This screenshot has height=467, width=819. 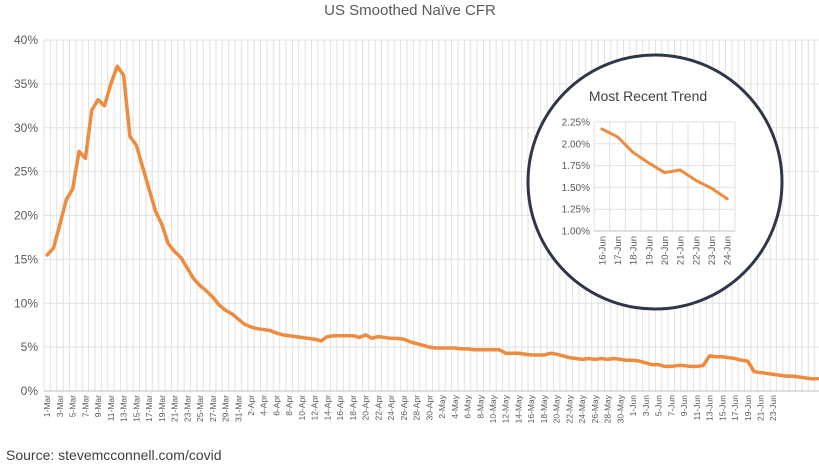 What do you see at coordinates (26, 259) in the screenshot?
I see `main-y-tick-label: 15%` at bounding box center [26, 259].